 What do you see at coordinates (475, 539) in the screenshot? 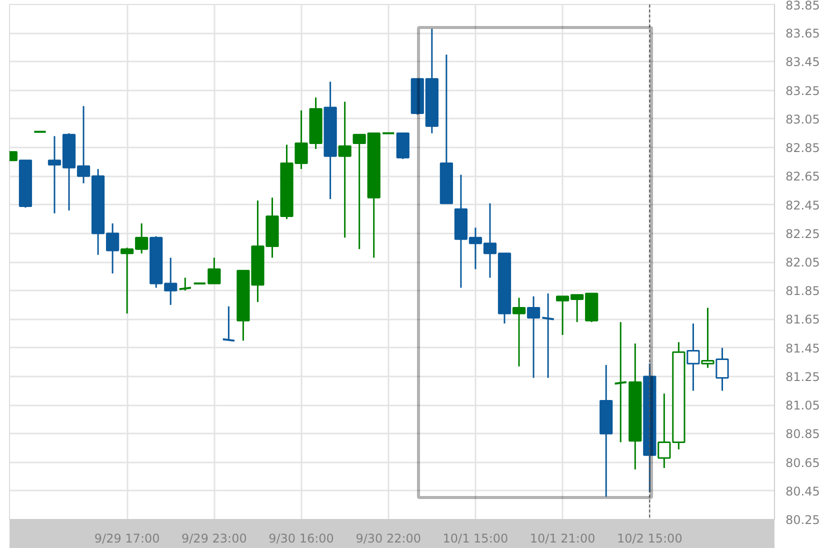
I see `x-tick-label: 10/1 15:00` at bounding box center [475, 539].